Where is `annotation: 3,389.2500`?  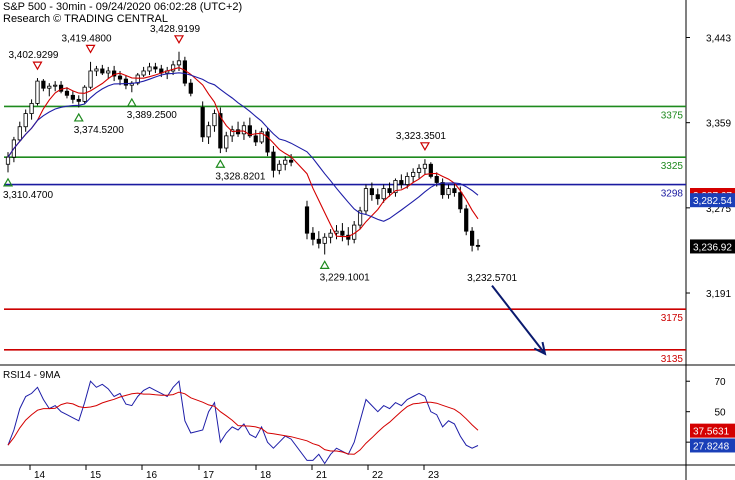
annotation: 3,389.2500 is located at coordinates (151, 109).